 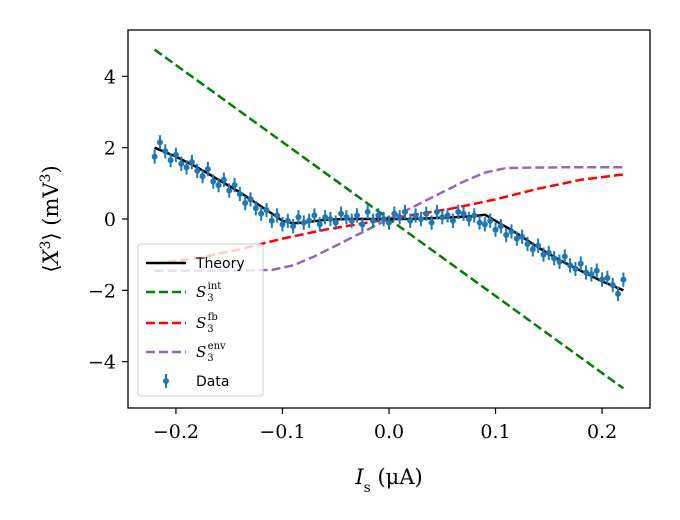 I want to click on legend-label-int: S3int, so click(x=208, y=292).